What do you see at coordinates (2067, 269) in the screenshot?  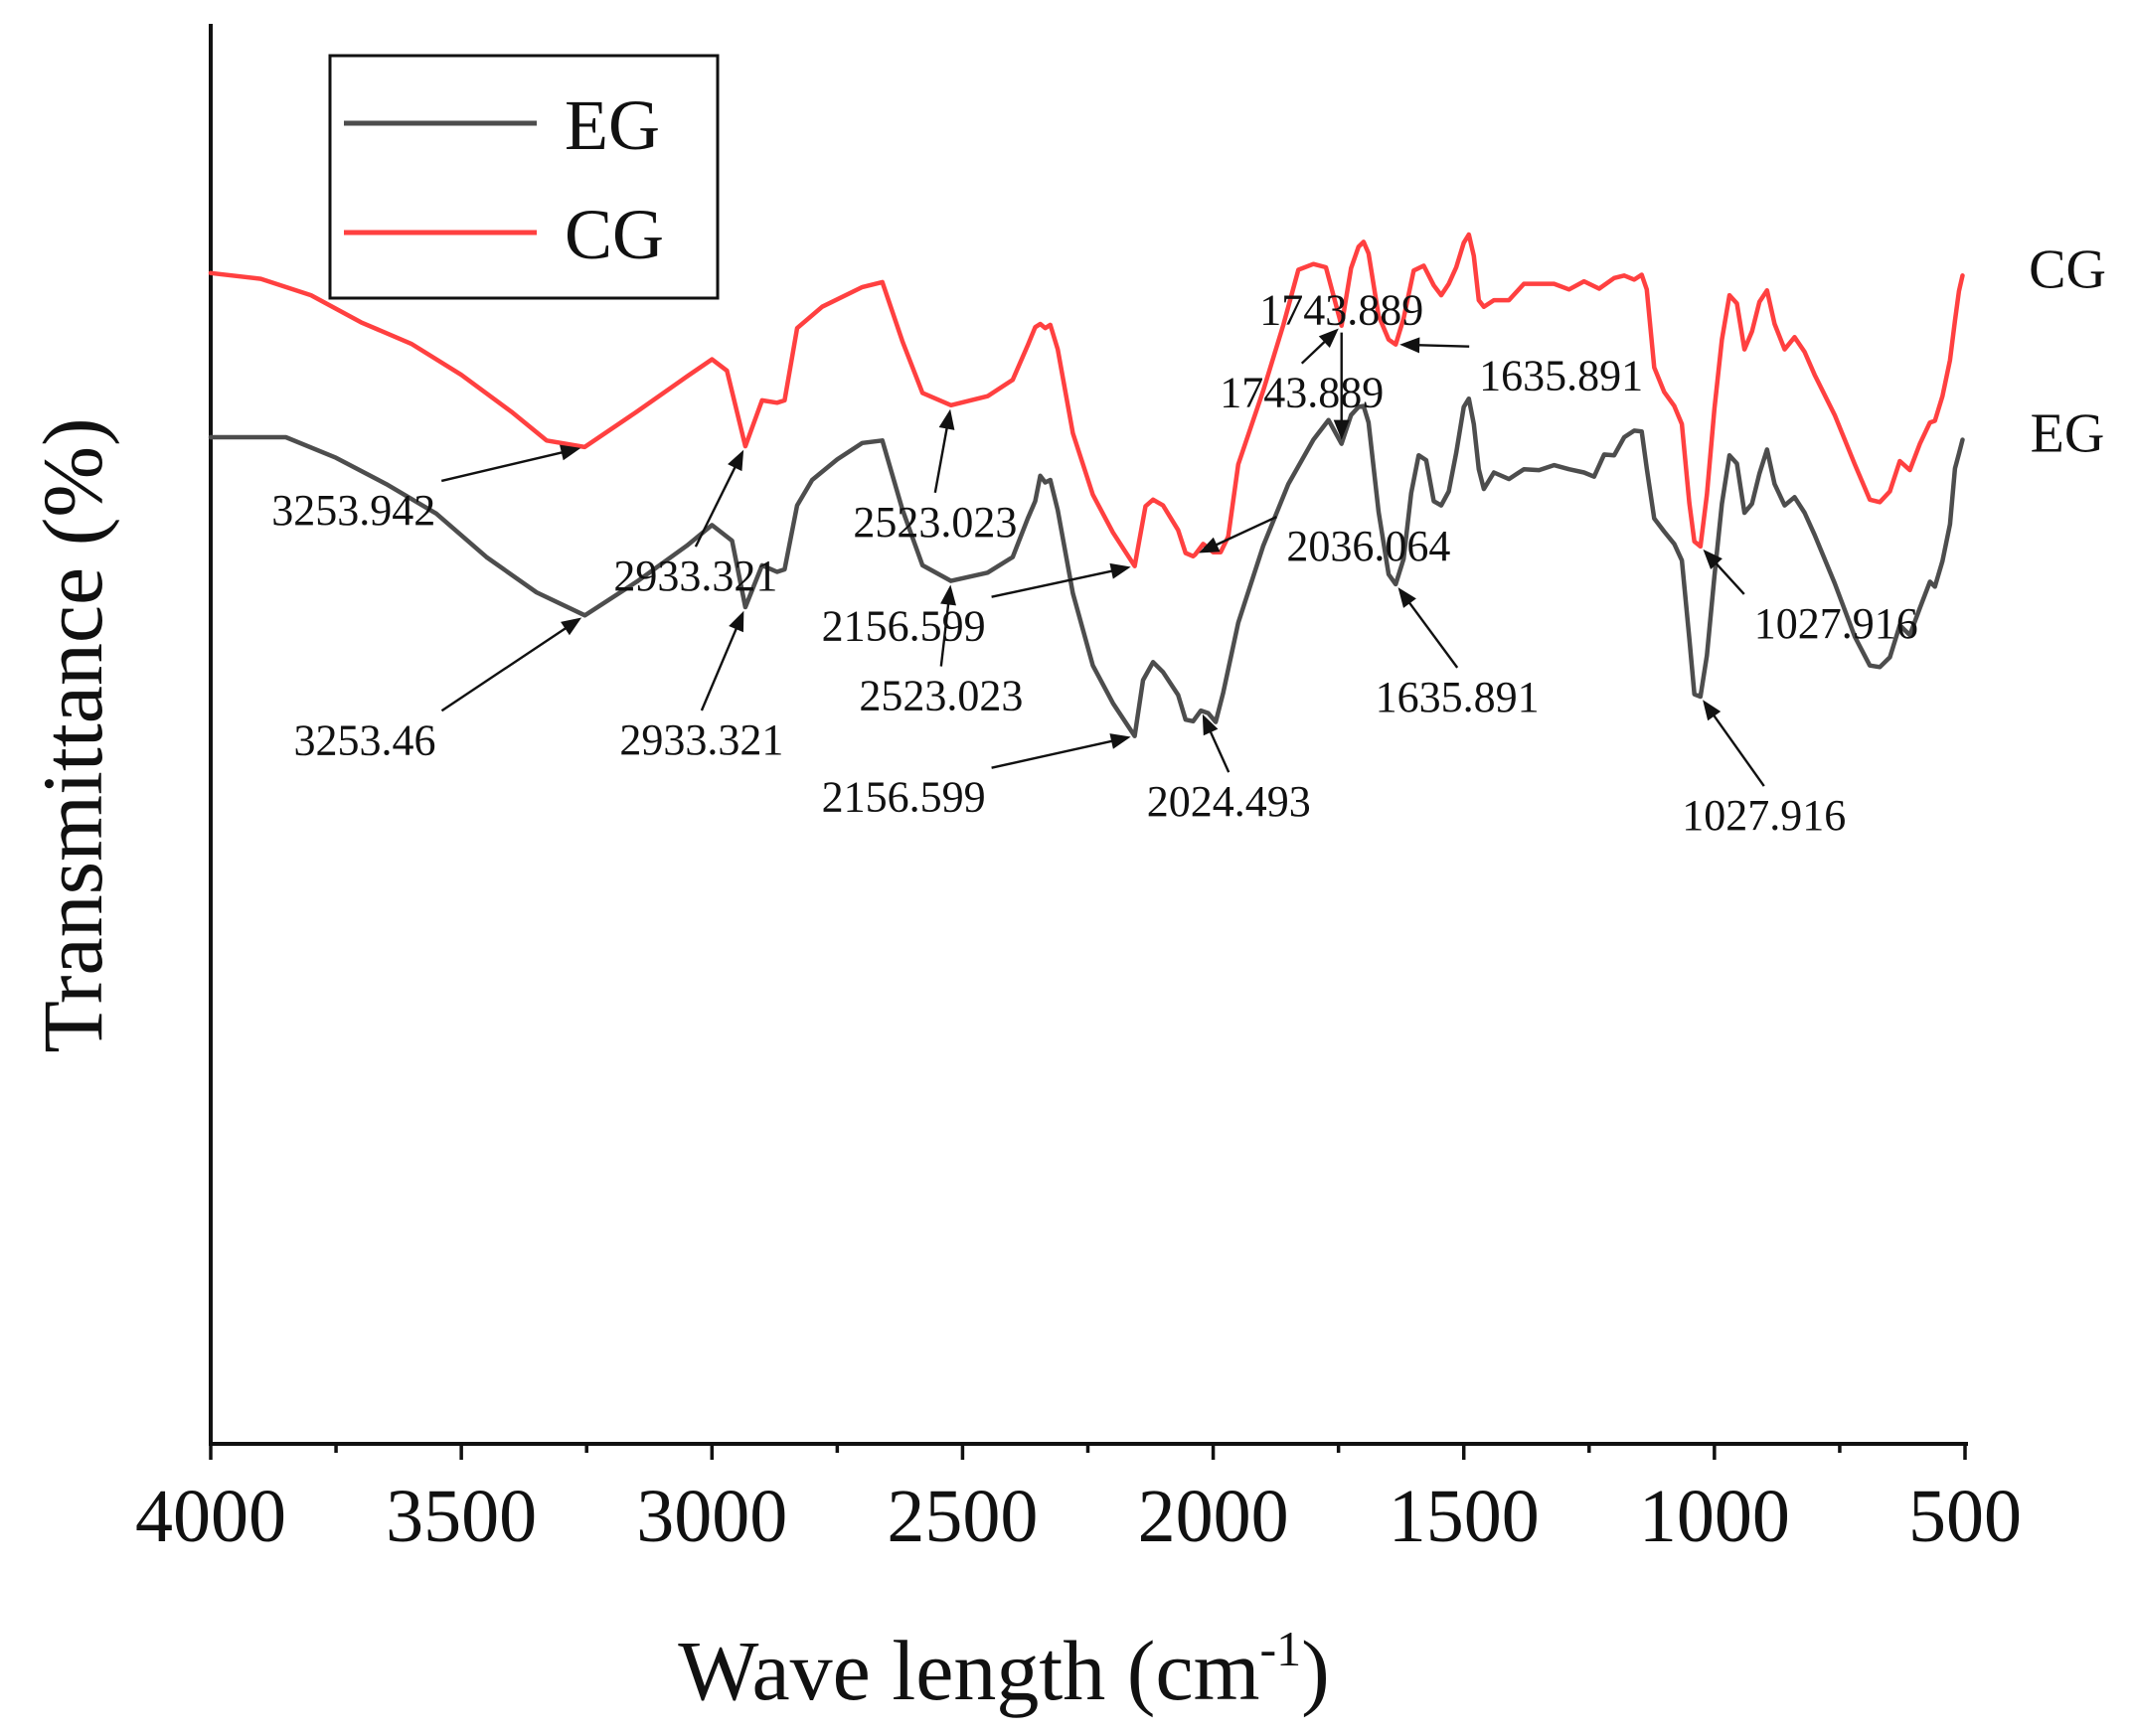 I see `series-end-label-cg: CG` at bounding box center [2067, 269].